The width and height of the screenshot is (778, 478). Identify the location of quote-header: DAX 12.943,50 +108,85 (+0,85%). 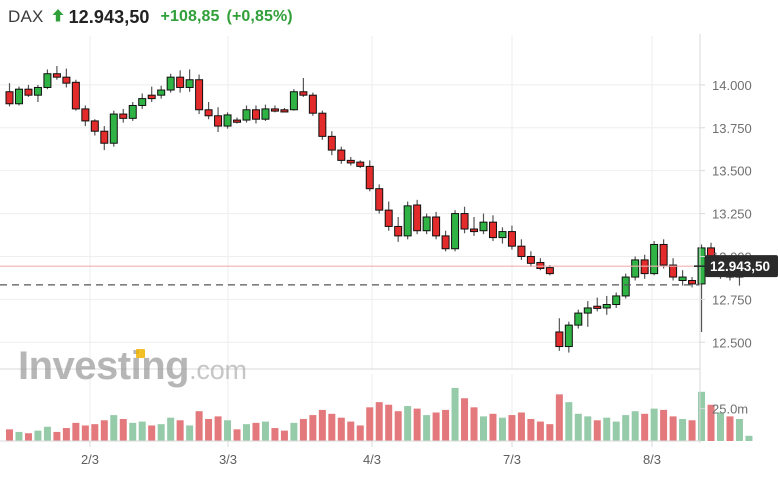
(389, 17).